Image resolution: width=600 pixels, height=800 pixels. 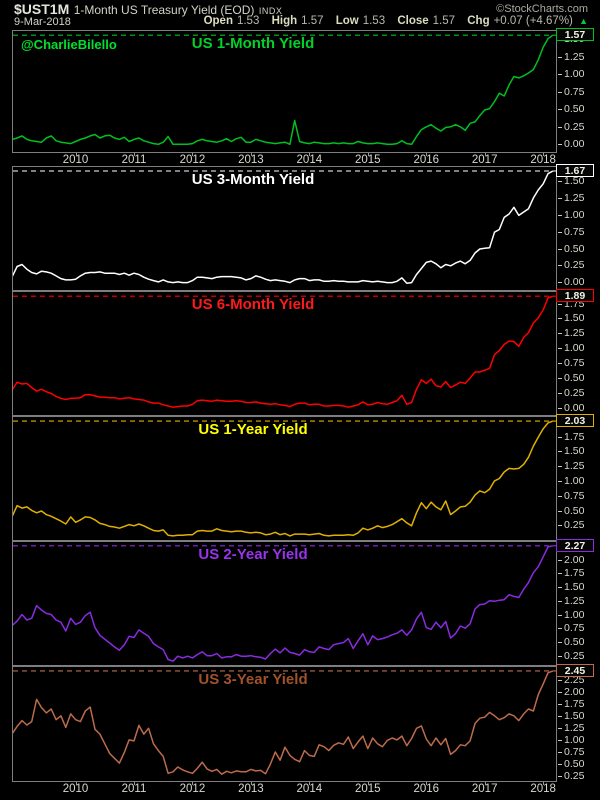 I want to click on high-value: 1.57, so click(x=312, y=21).